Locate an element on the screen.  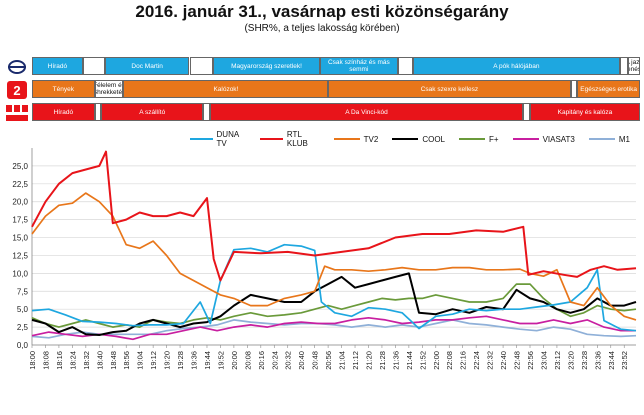
legend-item: COOL is located at coordinates (418, 139).